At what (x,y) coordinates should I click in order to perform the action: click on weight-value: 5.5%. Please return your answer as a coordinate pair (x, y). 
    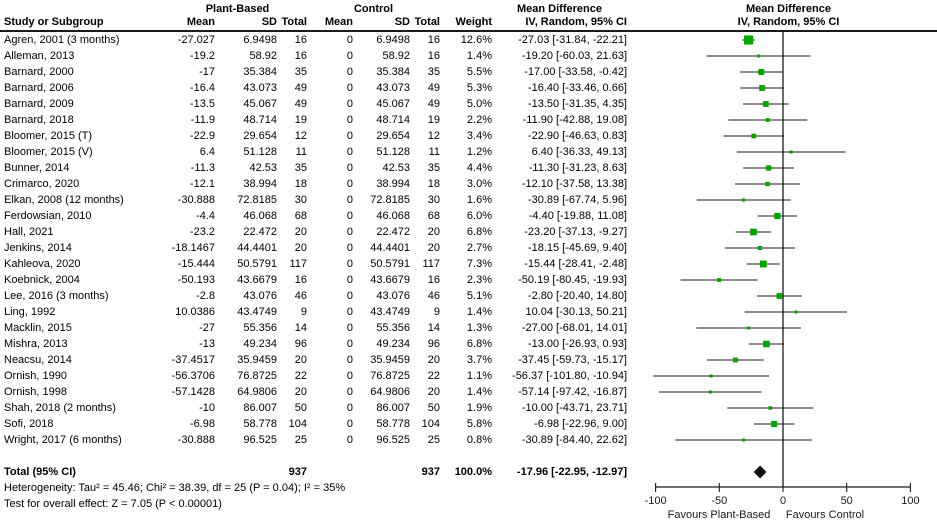
    Looking at the image, I should click on (479, 72).